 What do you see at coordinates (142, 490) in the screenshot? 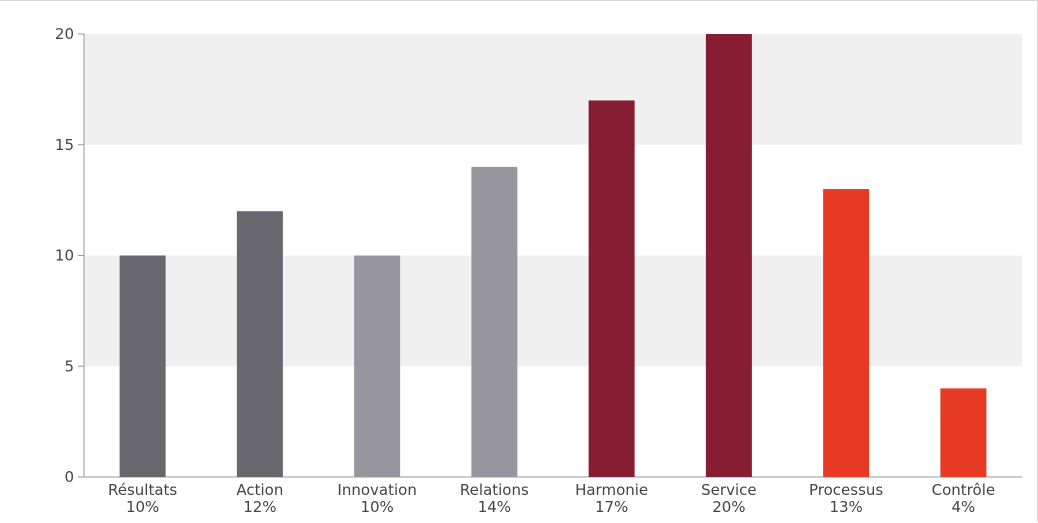
I see `x-category-label: Résultats` at bounding box center [142, 490].